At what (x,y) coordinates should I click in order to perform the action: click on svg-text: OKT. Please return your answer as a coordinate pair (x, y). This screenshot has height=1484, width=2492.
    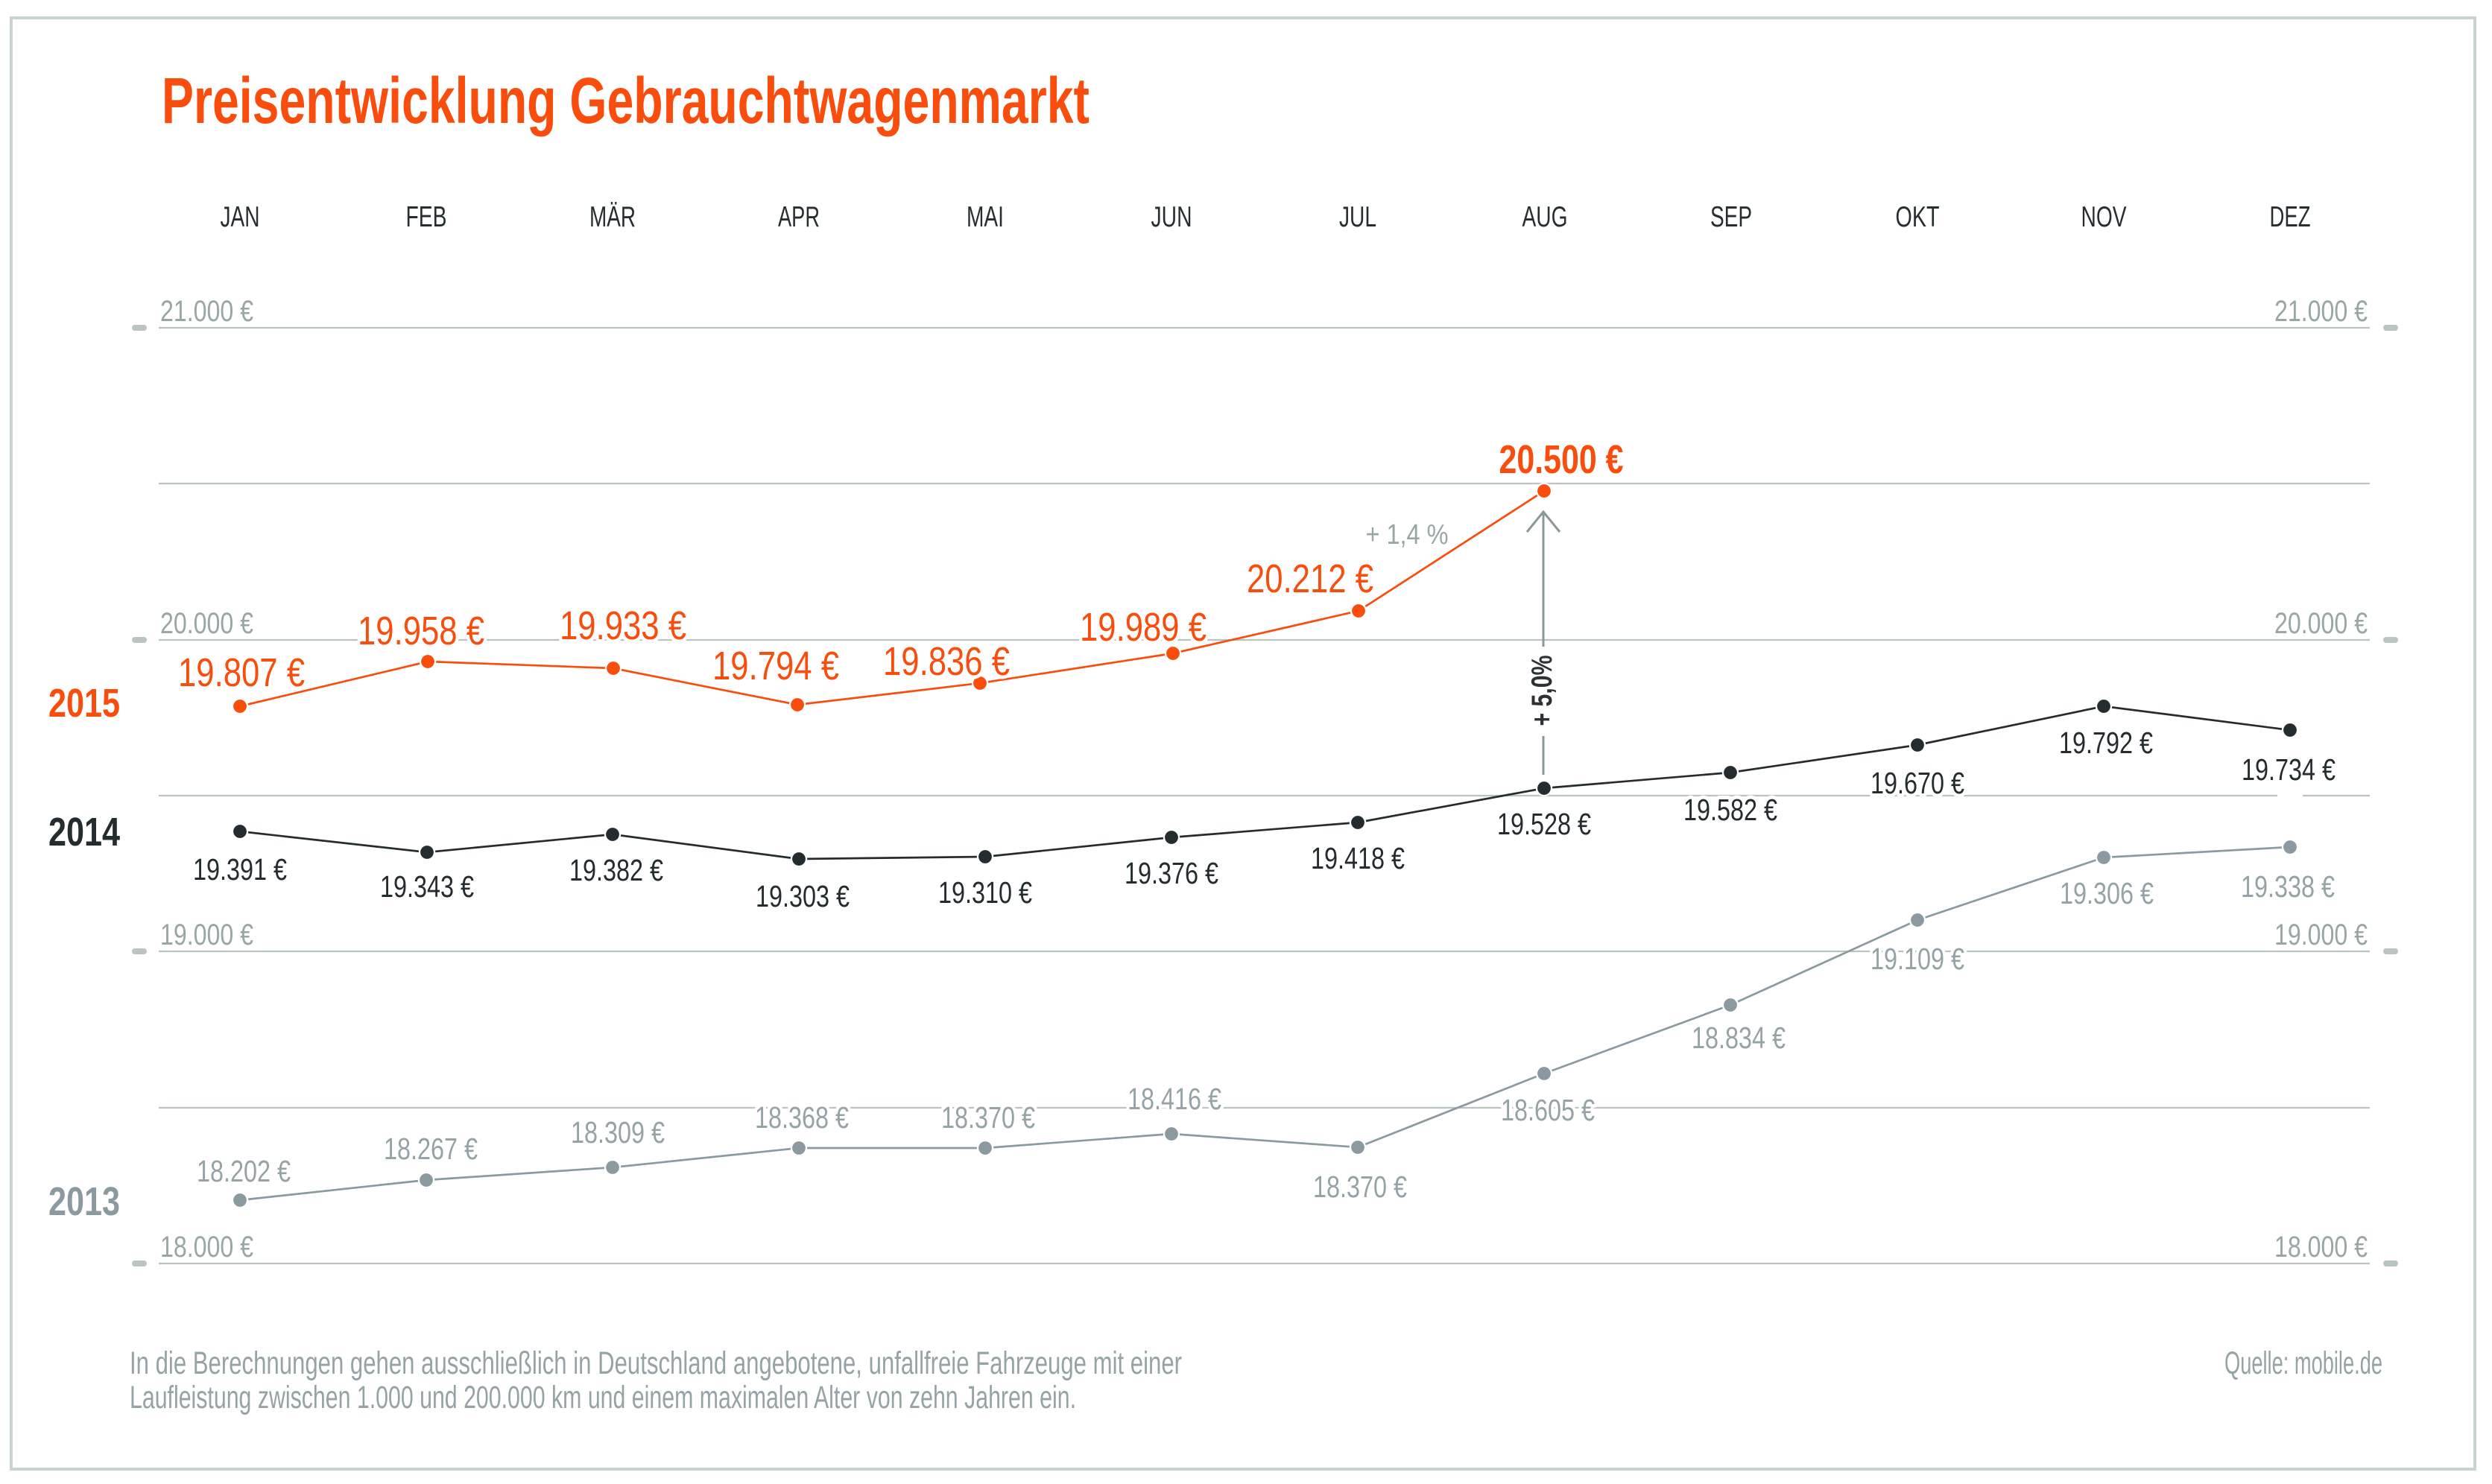
    Looking at the image, I should click on (1918, 217).